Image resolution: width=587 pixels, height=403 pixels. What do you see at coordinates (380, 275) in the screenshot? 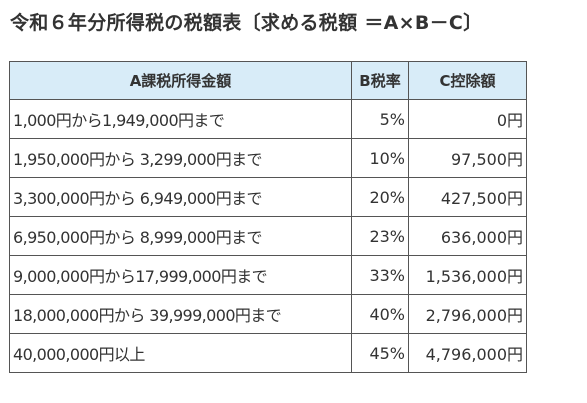
I see `cell-tax-rate: 33%` at bounding box center [380, 275].